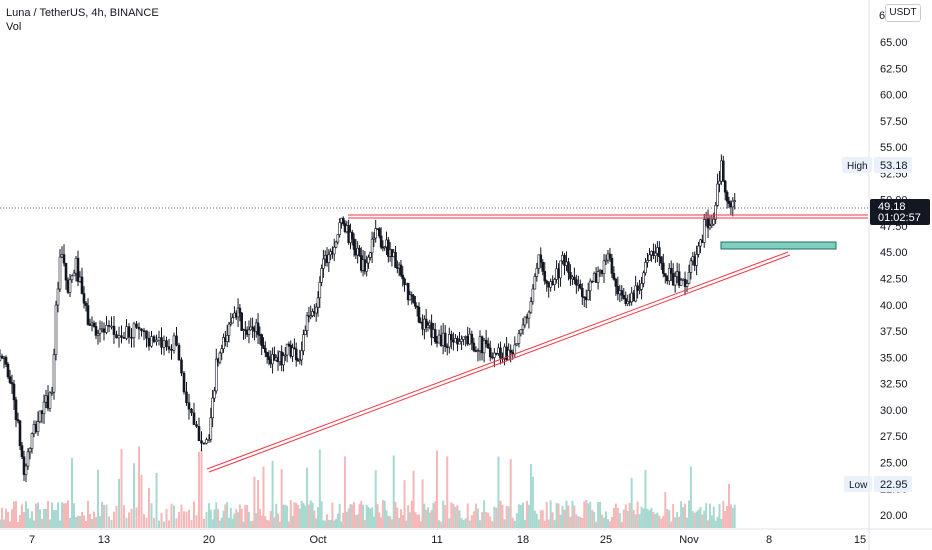 Image resolution: width=932 pixels, height=550 pixels. Describe the element at coordinates (447, 540) in the screenshot. I see `time-axis-labels: 7 13 20 Oct 11 18 25 Nov 8 15` at that location.